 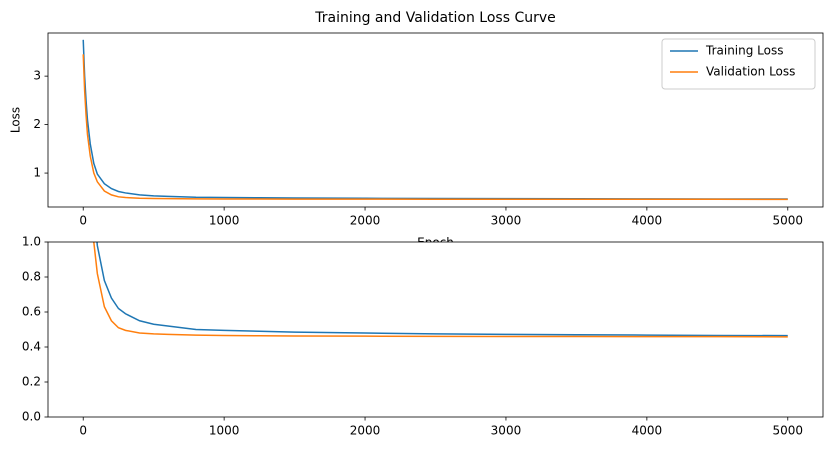 What do you see at coordinates (31, 312) in the screenshot?
I see `y-tick-label: 0.6` at bounding box center [31, 312].